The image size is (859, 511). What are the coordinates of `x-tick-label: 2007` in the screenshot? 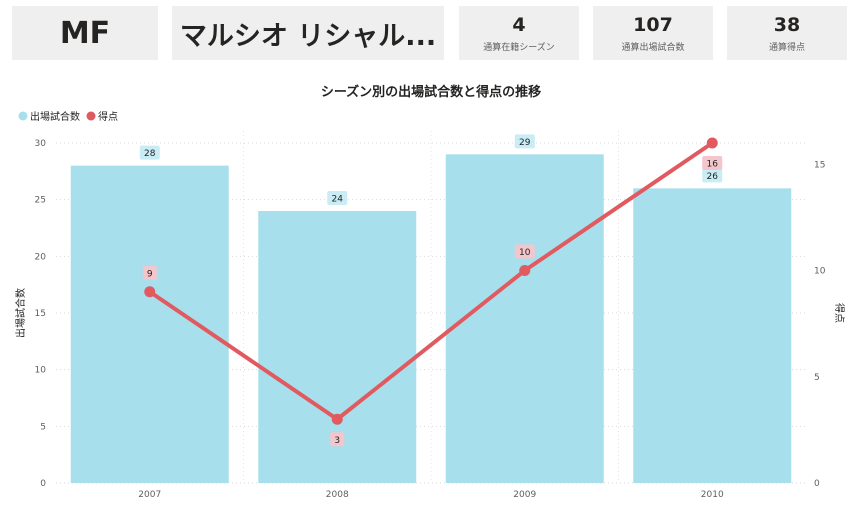 It's located at (149, 495).